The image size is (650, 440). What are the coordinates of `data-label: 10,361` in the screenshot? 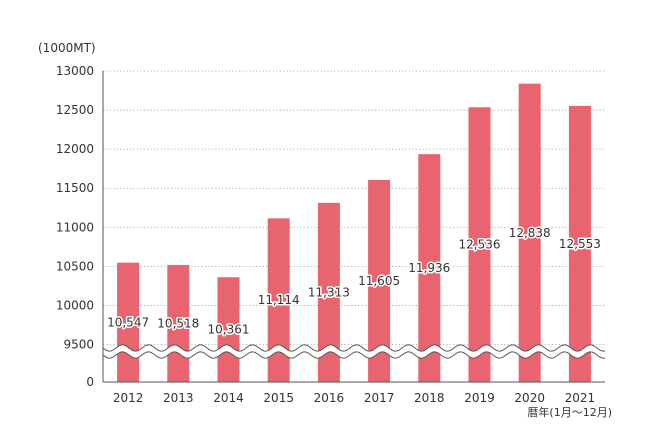 It's located at (229, 330).